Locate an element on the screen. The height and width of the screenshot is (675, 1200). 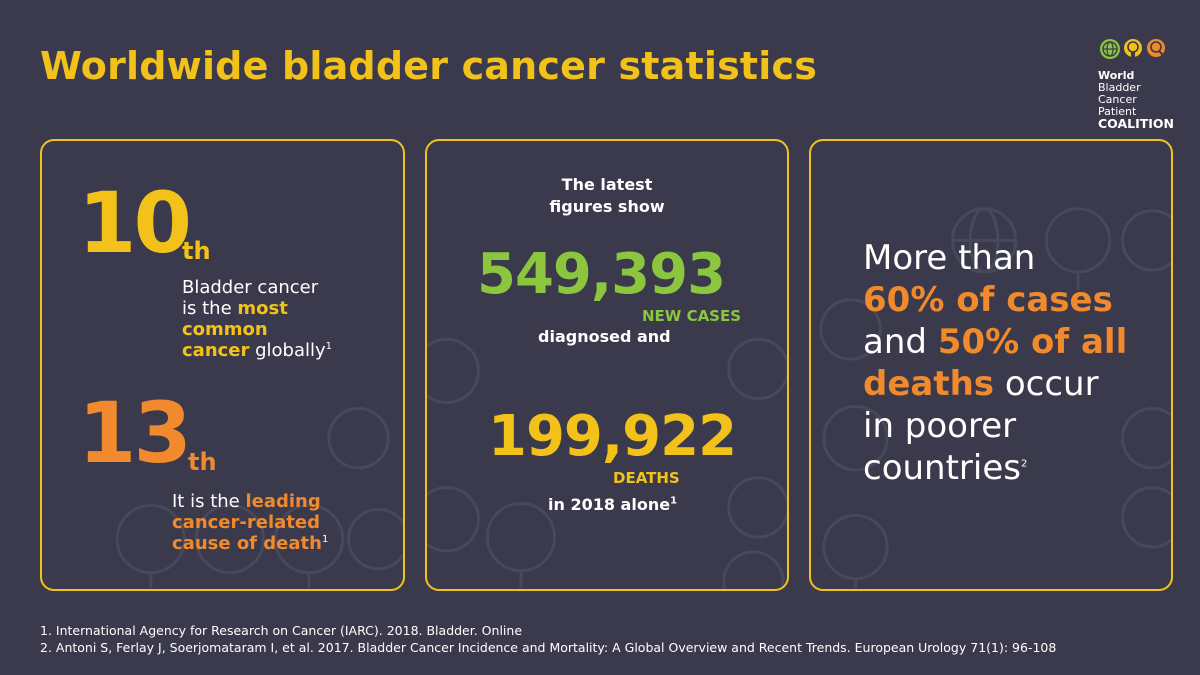
globe-icon is located at coordinates (1110, 49).